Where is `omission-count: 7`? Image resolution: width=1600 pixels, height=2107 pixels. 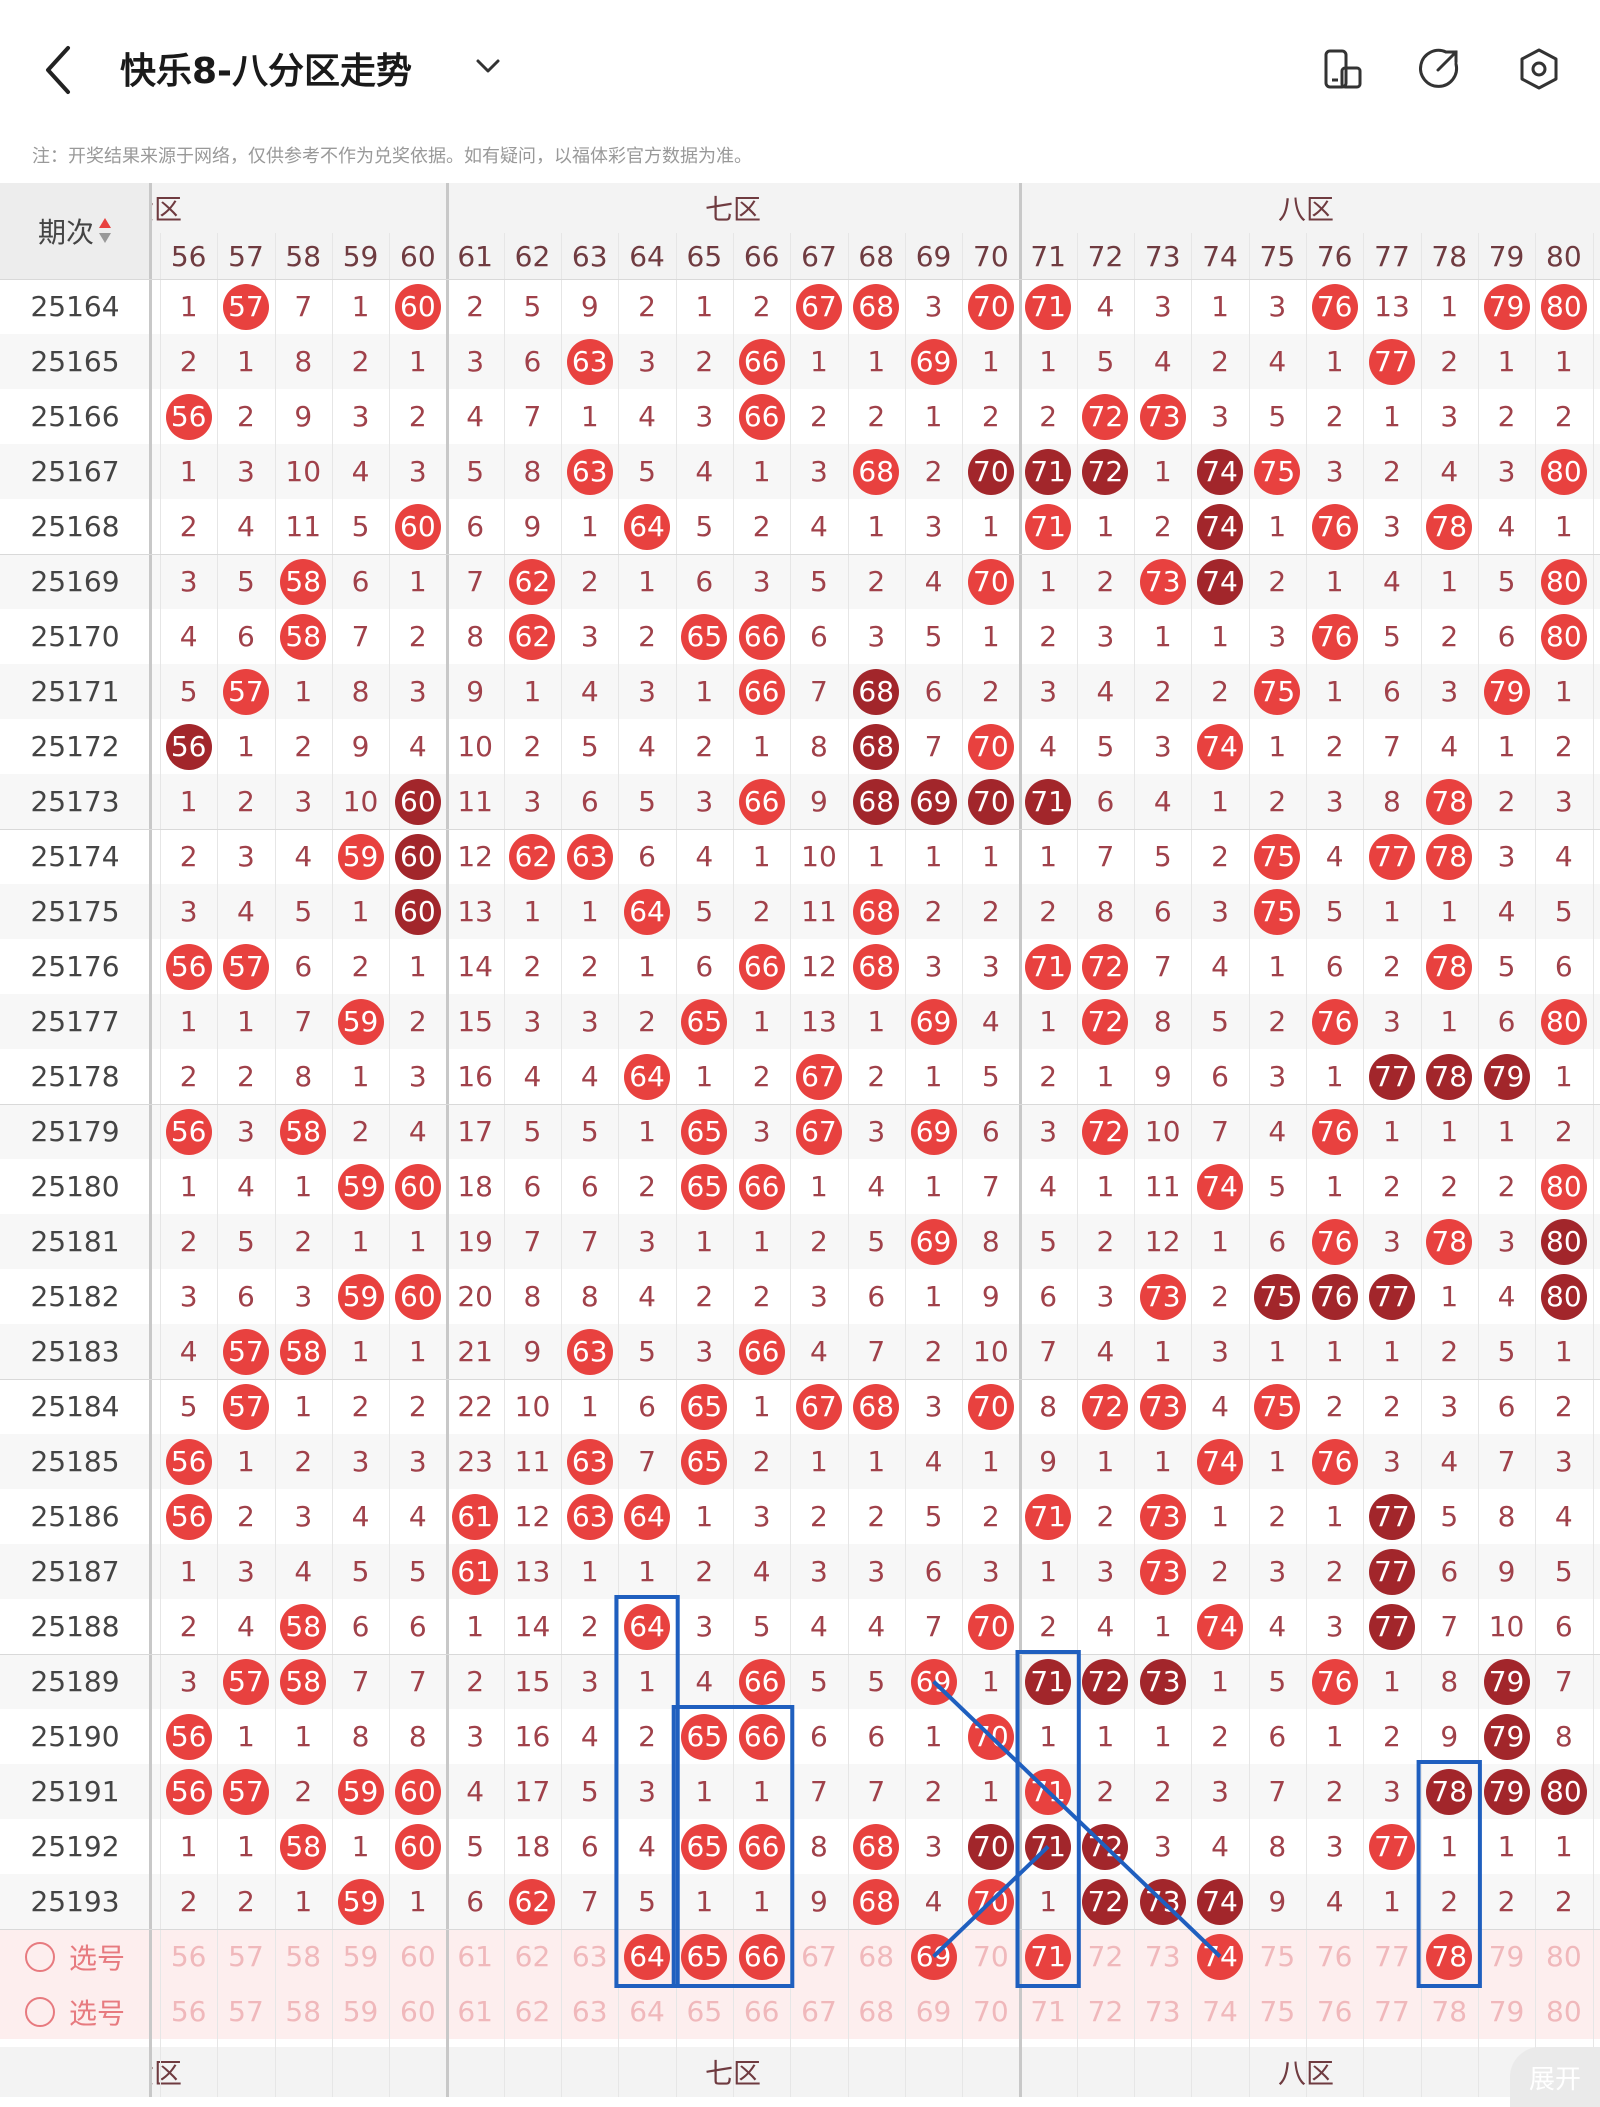
omission-count: 7 is located at coordinates (1506, 1461).